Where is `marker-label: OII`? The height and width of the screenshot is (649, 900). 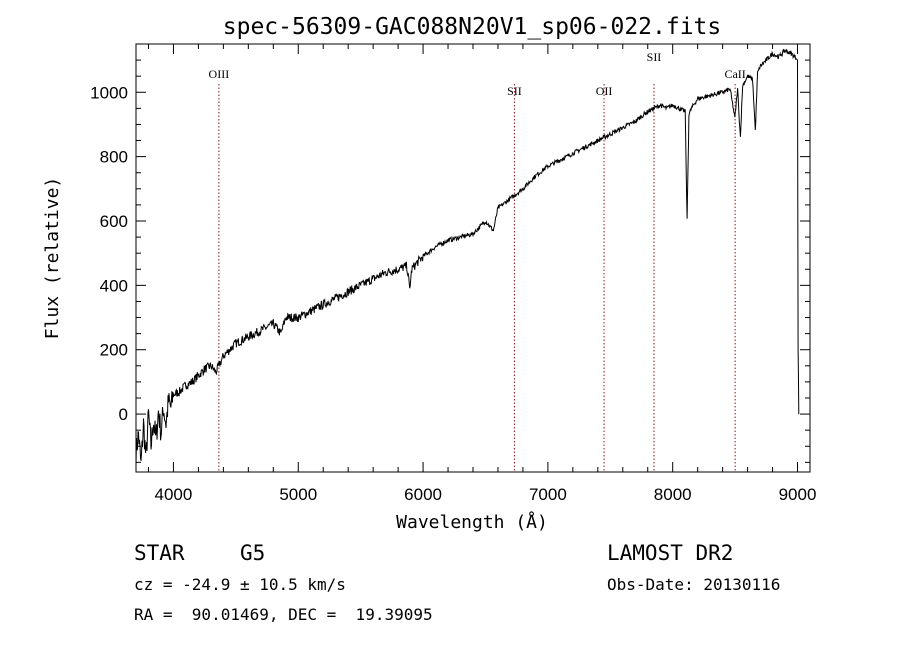 marker-label: OII is located at coordinates (604, 91).